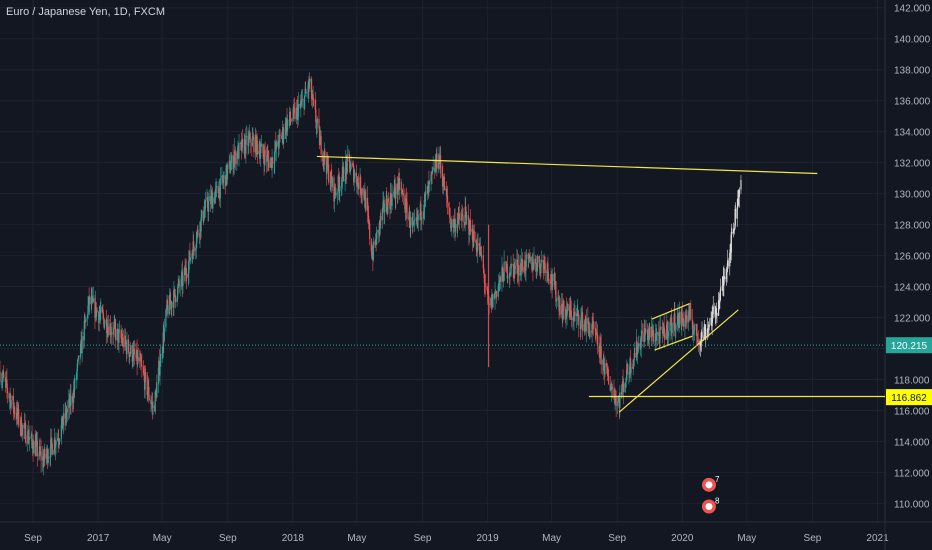 The width and height of the screenshot is (932, 550). I want to click on event-marker: 7, so click(710, 483).